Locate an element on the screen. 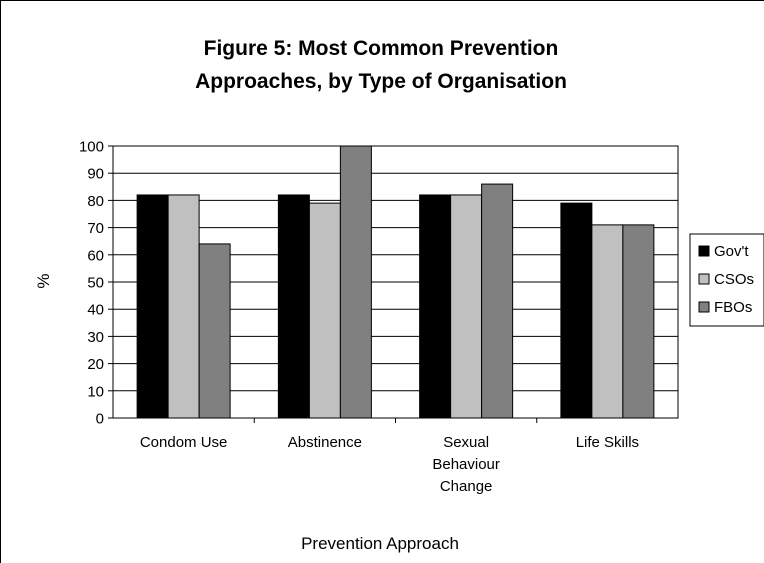 Image resolution: width=764 pixels, height=563 pixels. chart-title-line-2: Approaches, by Type of Organisation is located at coordinates (381, 81).